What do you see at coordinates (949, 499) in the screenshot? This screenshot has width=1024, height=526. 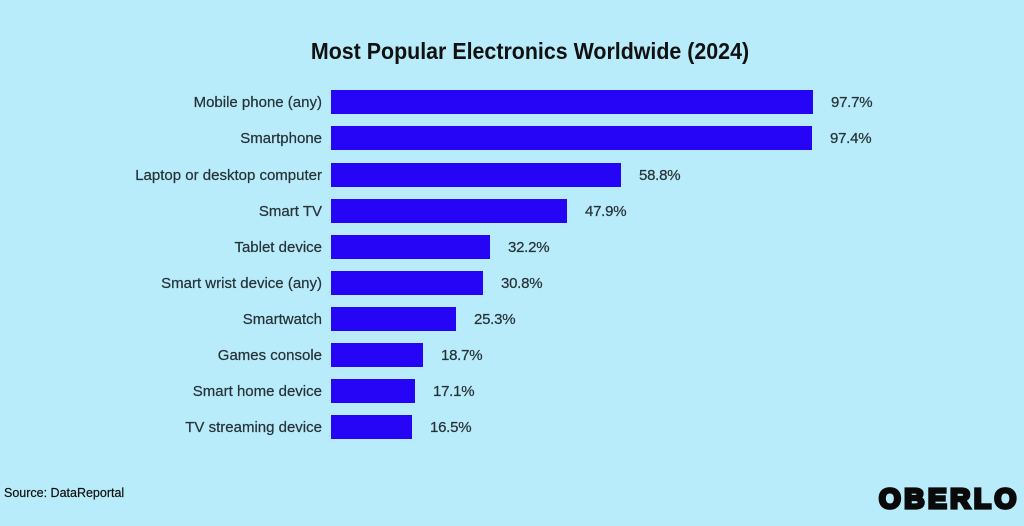 I see `svg-text: OBERLO` at bounding box center [949, 499].